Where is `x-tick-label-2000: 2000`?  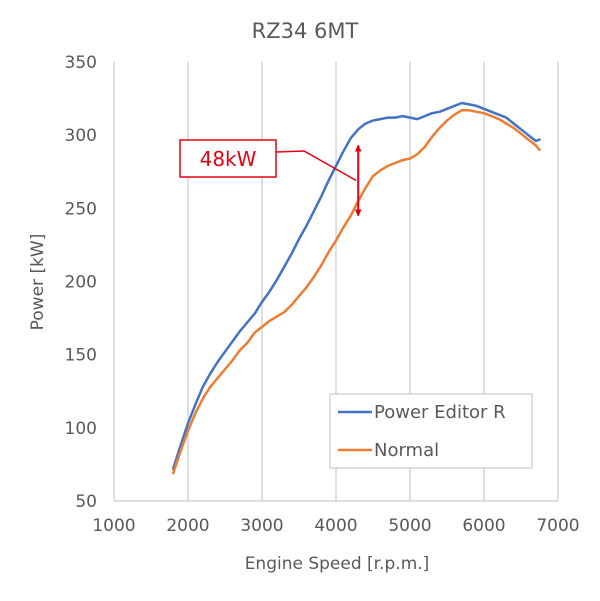 x-tick-label-2000: 2000 is located at coordinates (187, 526).